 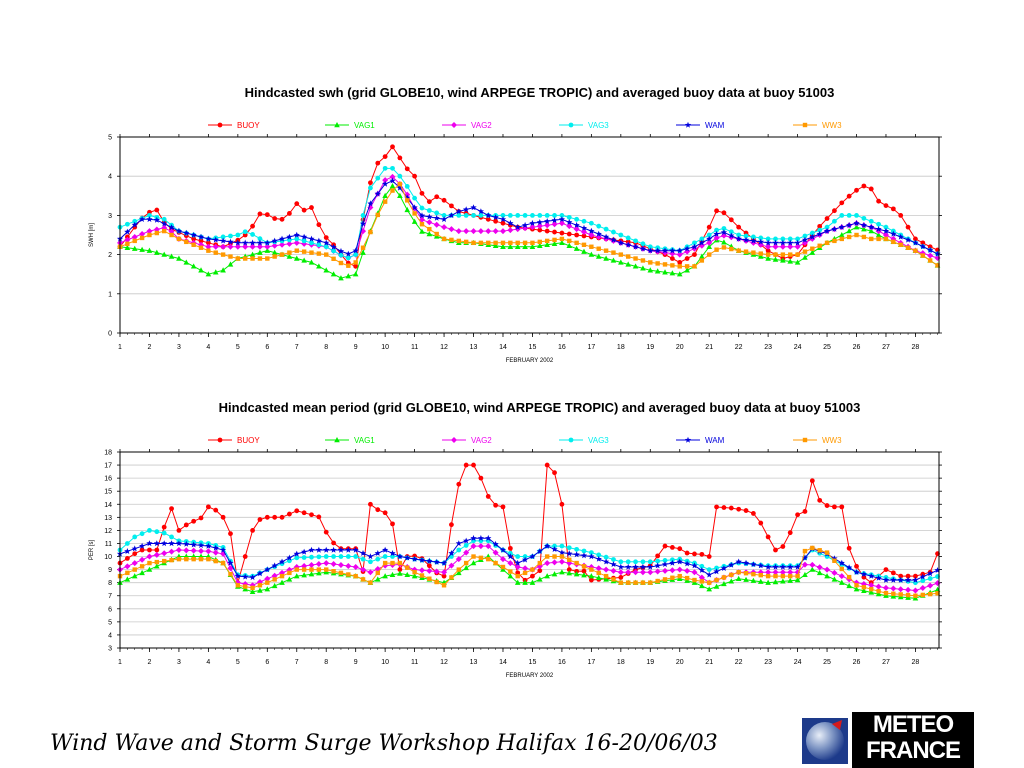 I want to click on series-line, so click(x=528, y=572).